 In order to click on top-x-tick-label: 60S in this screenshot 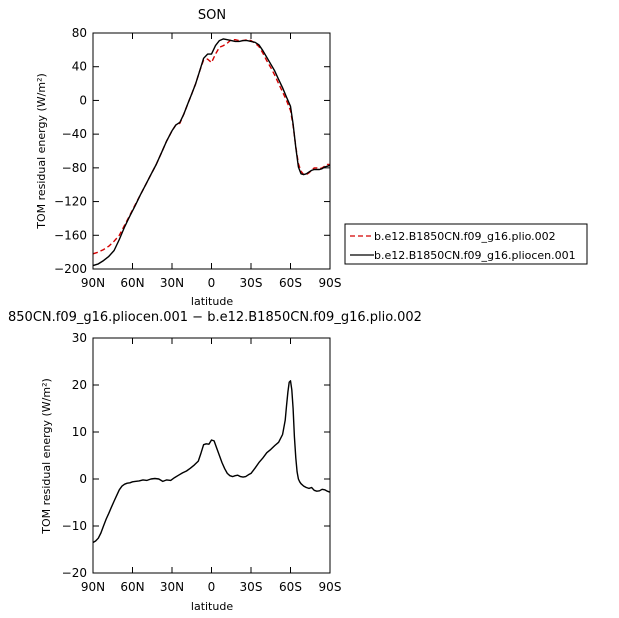, I will do `click(290, 283)`.